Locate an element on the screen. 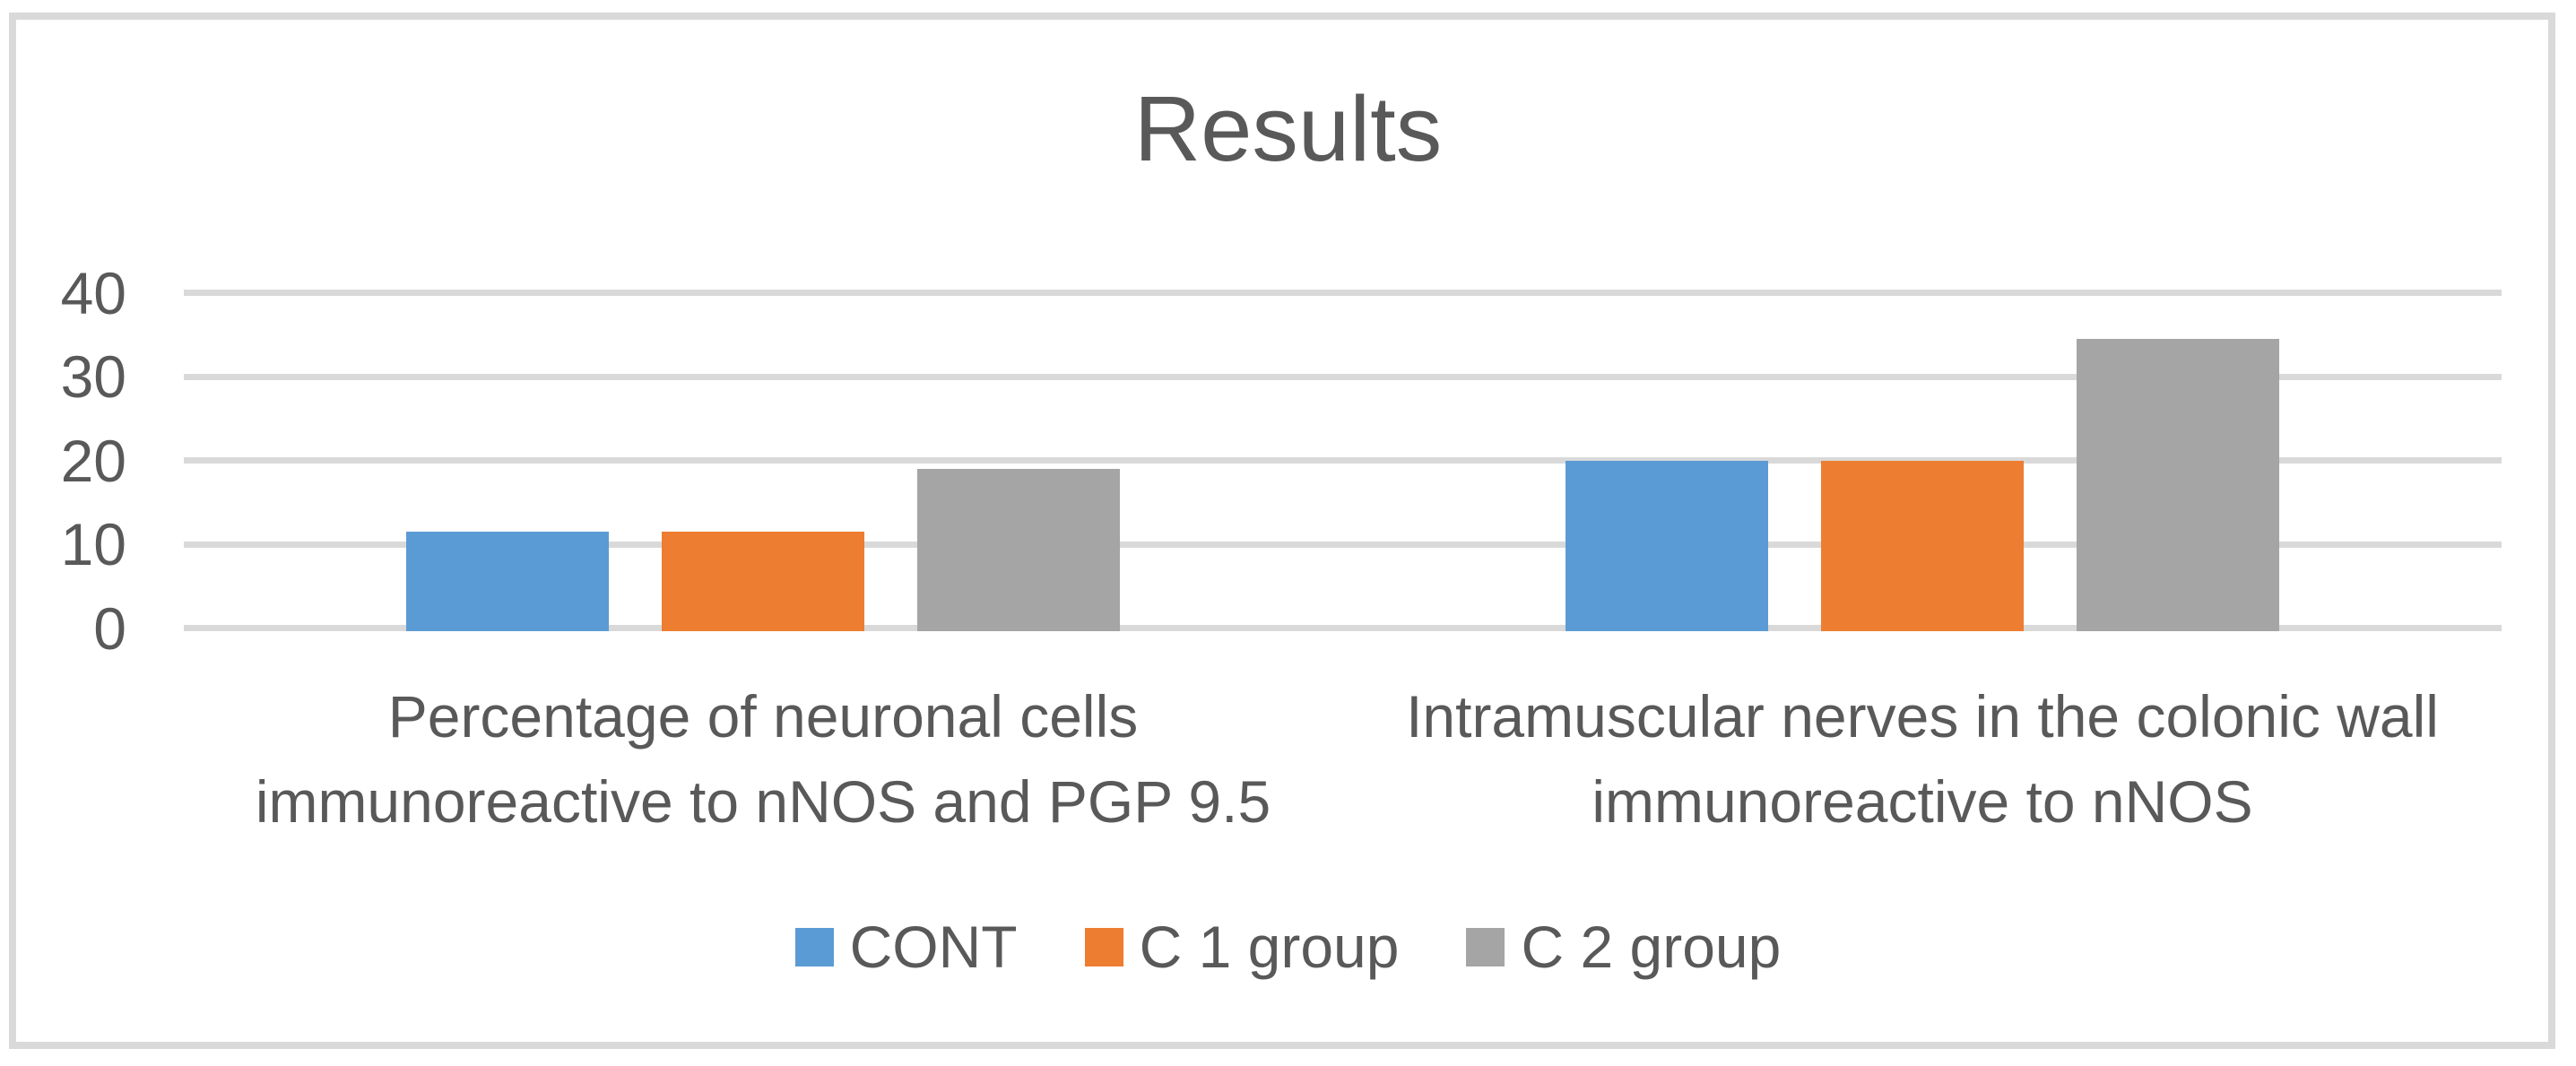 The height and width of the screenshot is (1066, 2576). legend-label-c1-group: C 1 group is located at coordinates (1269, 947).